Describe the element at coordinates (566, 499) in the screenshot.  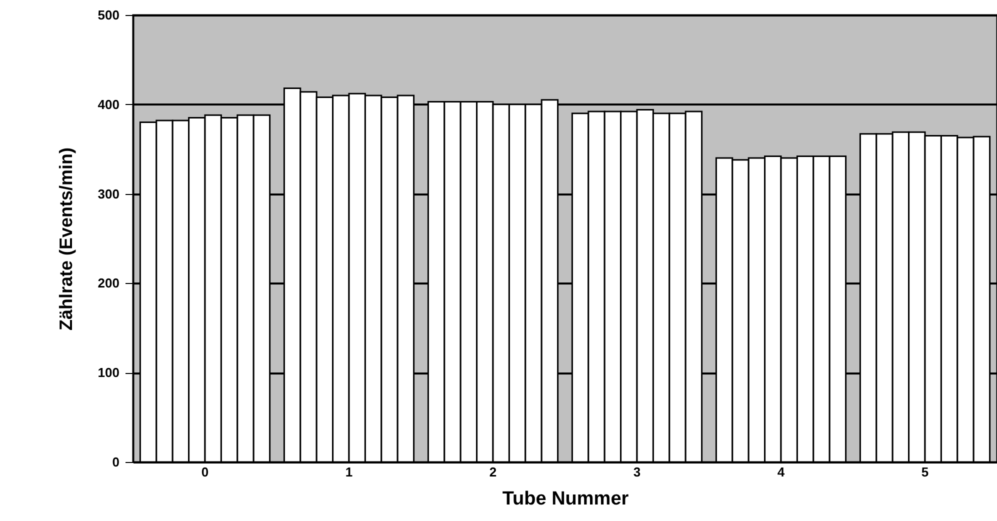
I see `x-axis-title: Tube Nummer` at that location.